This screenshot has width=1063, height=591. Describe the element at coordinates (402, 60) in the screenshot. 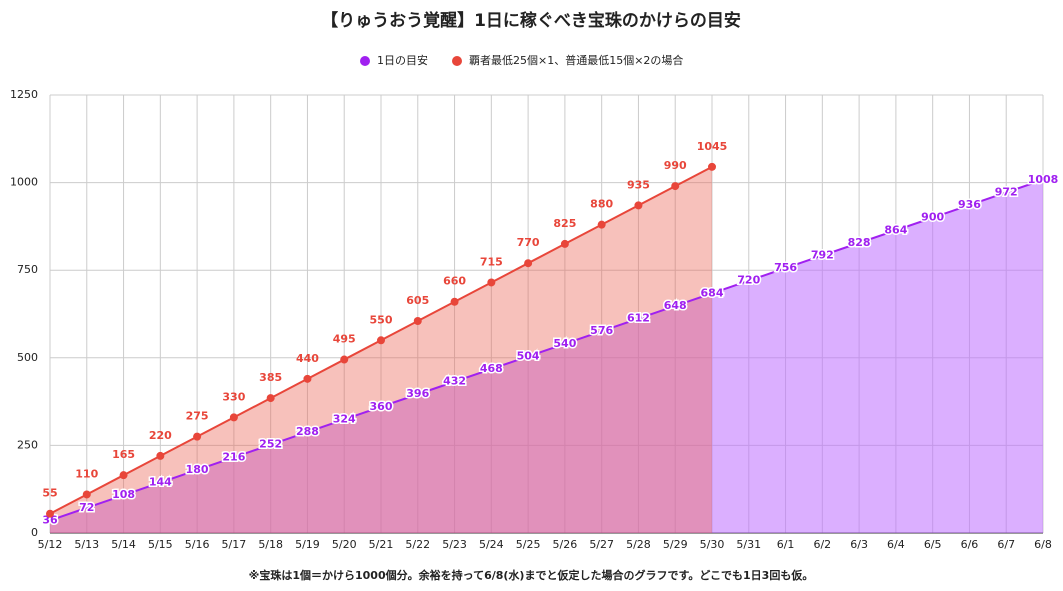

I see `legend-label: 1日の目安` at that location.